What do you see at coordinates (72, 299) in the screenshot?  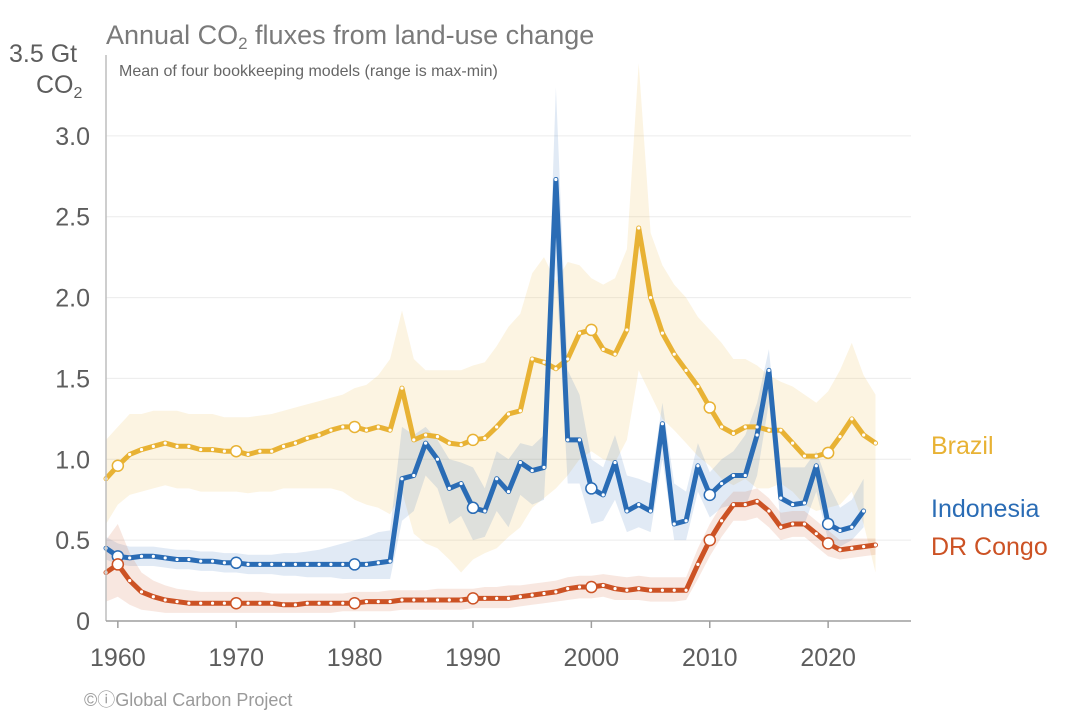 I see `y-tick-label: 2.0` at bounding box center [72, 299].